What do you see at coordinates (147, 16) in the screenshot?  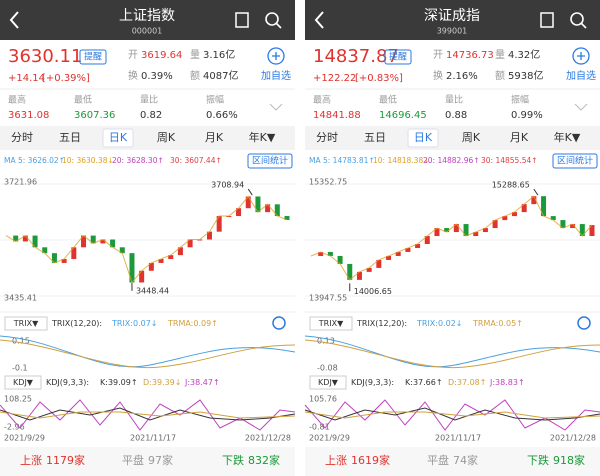 I see `stock-title: 上证指数` at bounding box center [147, 16].